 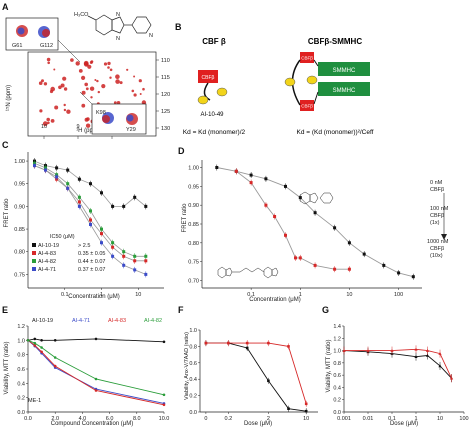 What do you see at coordinates (91, 254) in the screenshot?
I see `c-legend-value-1: 0.35 ± 0.05` at bounding box center [91, 254].